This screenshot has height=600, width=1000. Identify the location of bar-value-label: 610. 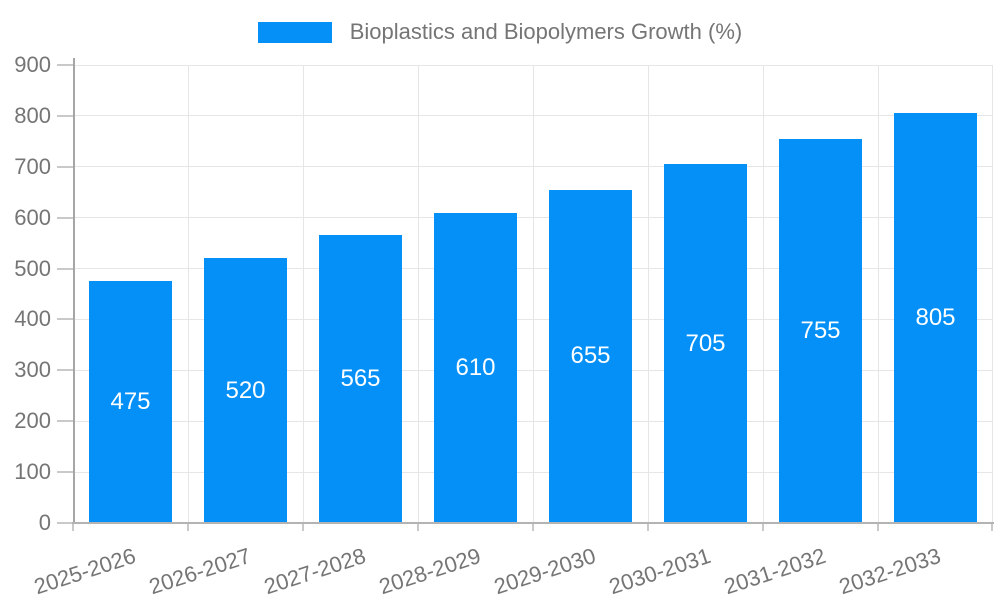
(475, 367).